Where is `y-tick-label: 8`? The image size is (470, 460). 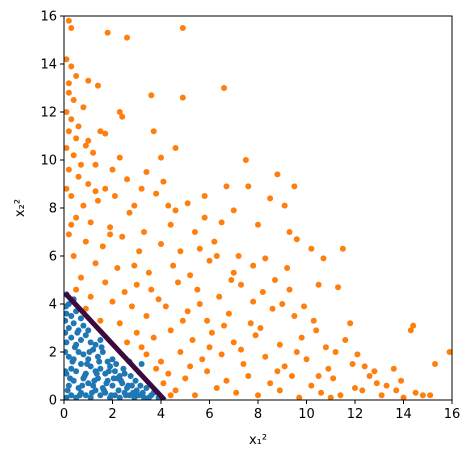 y-tick-label: 8 is located at coordinates (53, 209).